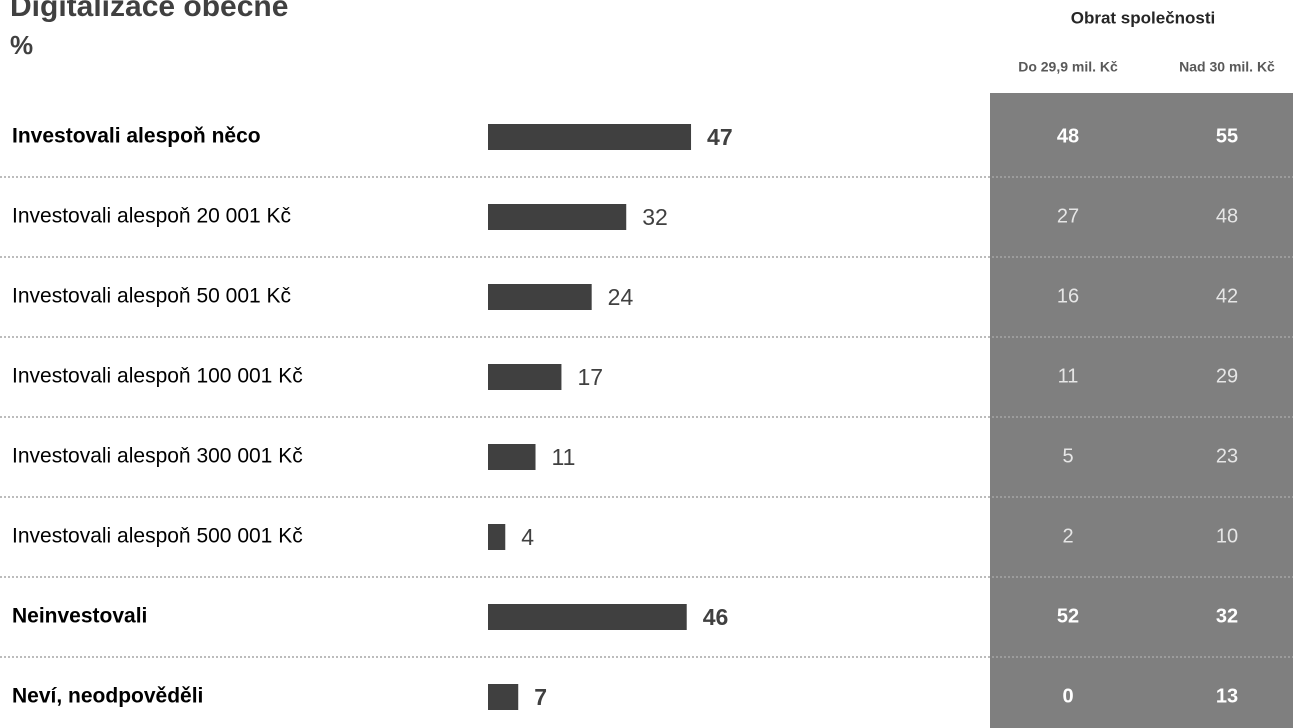  I want to click on column-header: Nad 30 mil. Kč, so click(1227, 67).